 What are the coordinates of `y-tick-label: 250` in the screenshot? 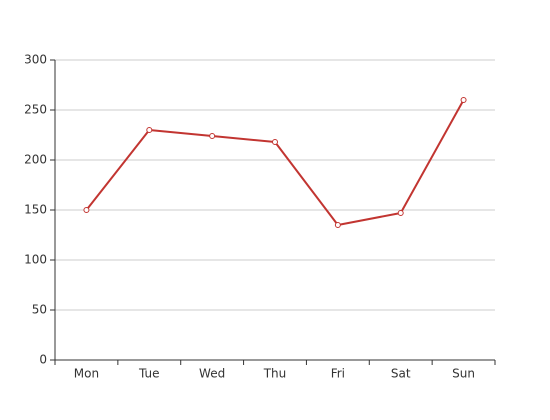 It's located at (35, 110).